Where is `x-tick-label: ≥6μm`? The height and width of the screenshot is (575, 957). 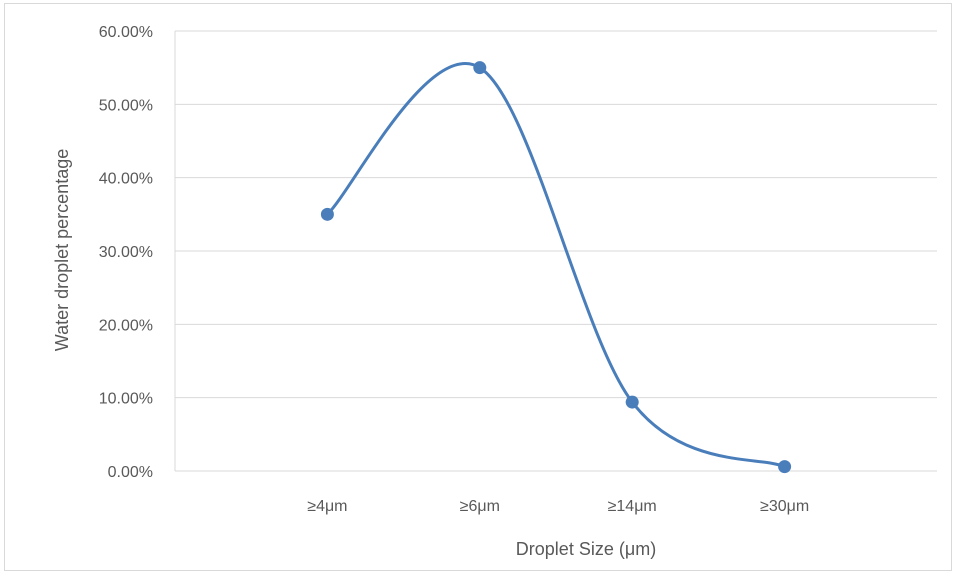 x-tick-label: ≥6μm is located at coordinates (480, 506).